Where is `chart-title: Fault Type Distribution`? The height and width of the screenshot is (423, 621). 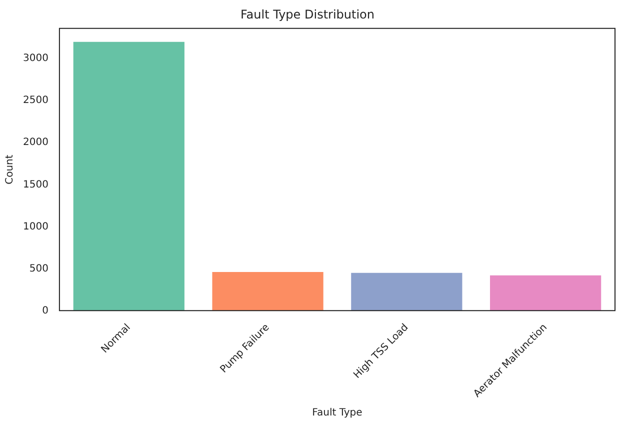 chart-title: Fault Type Distribution is located at coordinates (307, 14).